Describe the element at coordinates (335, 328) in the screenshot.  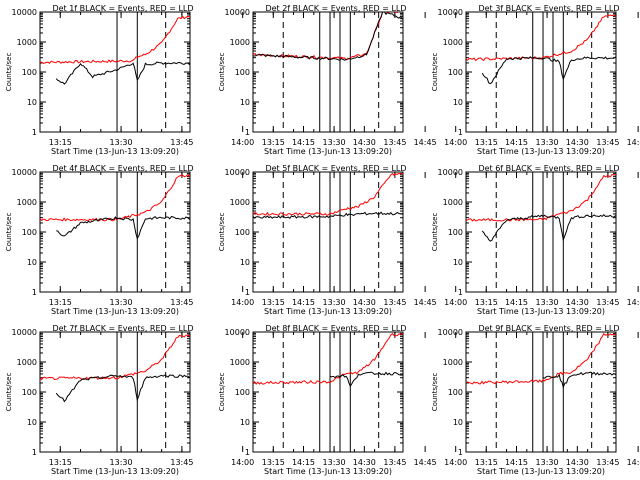
I see `panel-title: Det 8f BLACK = Events, RED = LLD` at that location.